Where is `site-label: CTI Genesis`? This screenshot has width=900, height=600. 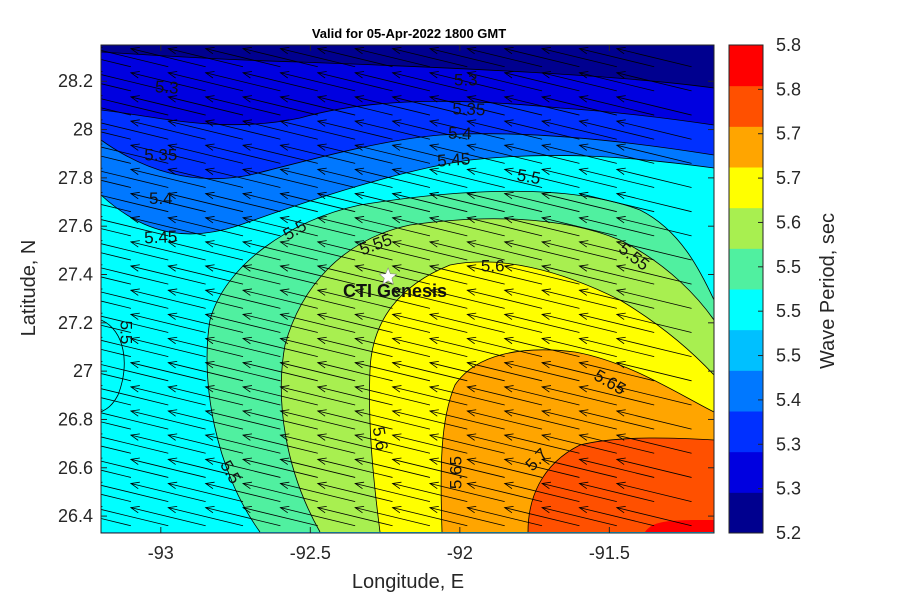 site-label: CTI Genesis is located at coordinates (395, 291).